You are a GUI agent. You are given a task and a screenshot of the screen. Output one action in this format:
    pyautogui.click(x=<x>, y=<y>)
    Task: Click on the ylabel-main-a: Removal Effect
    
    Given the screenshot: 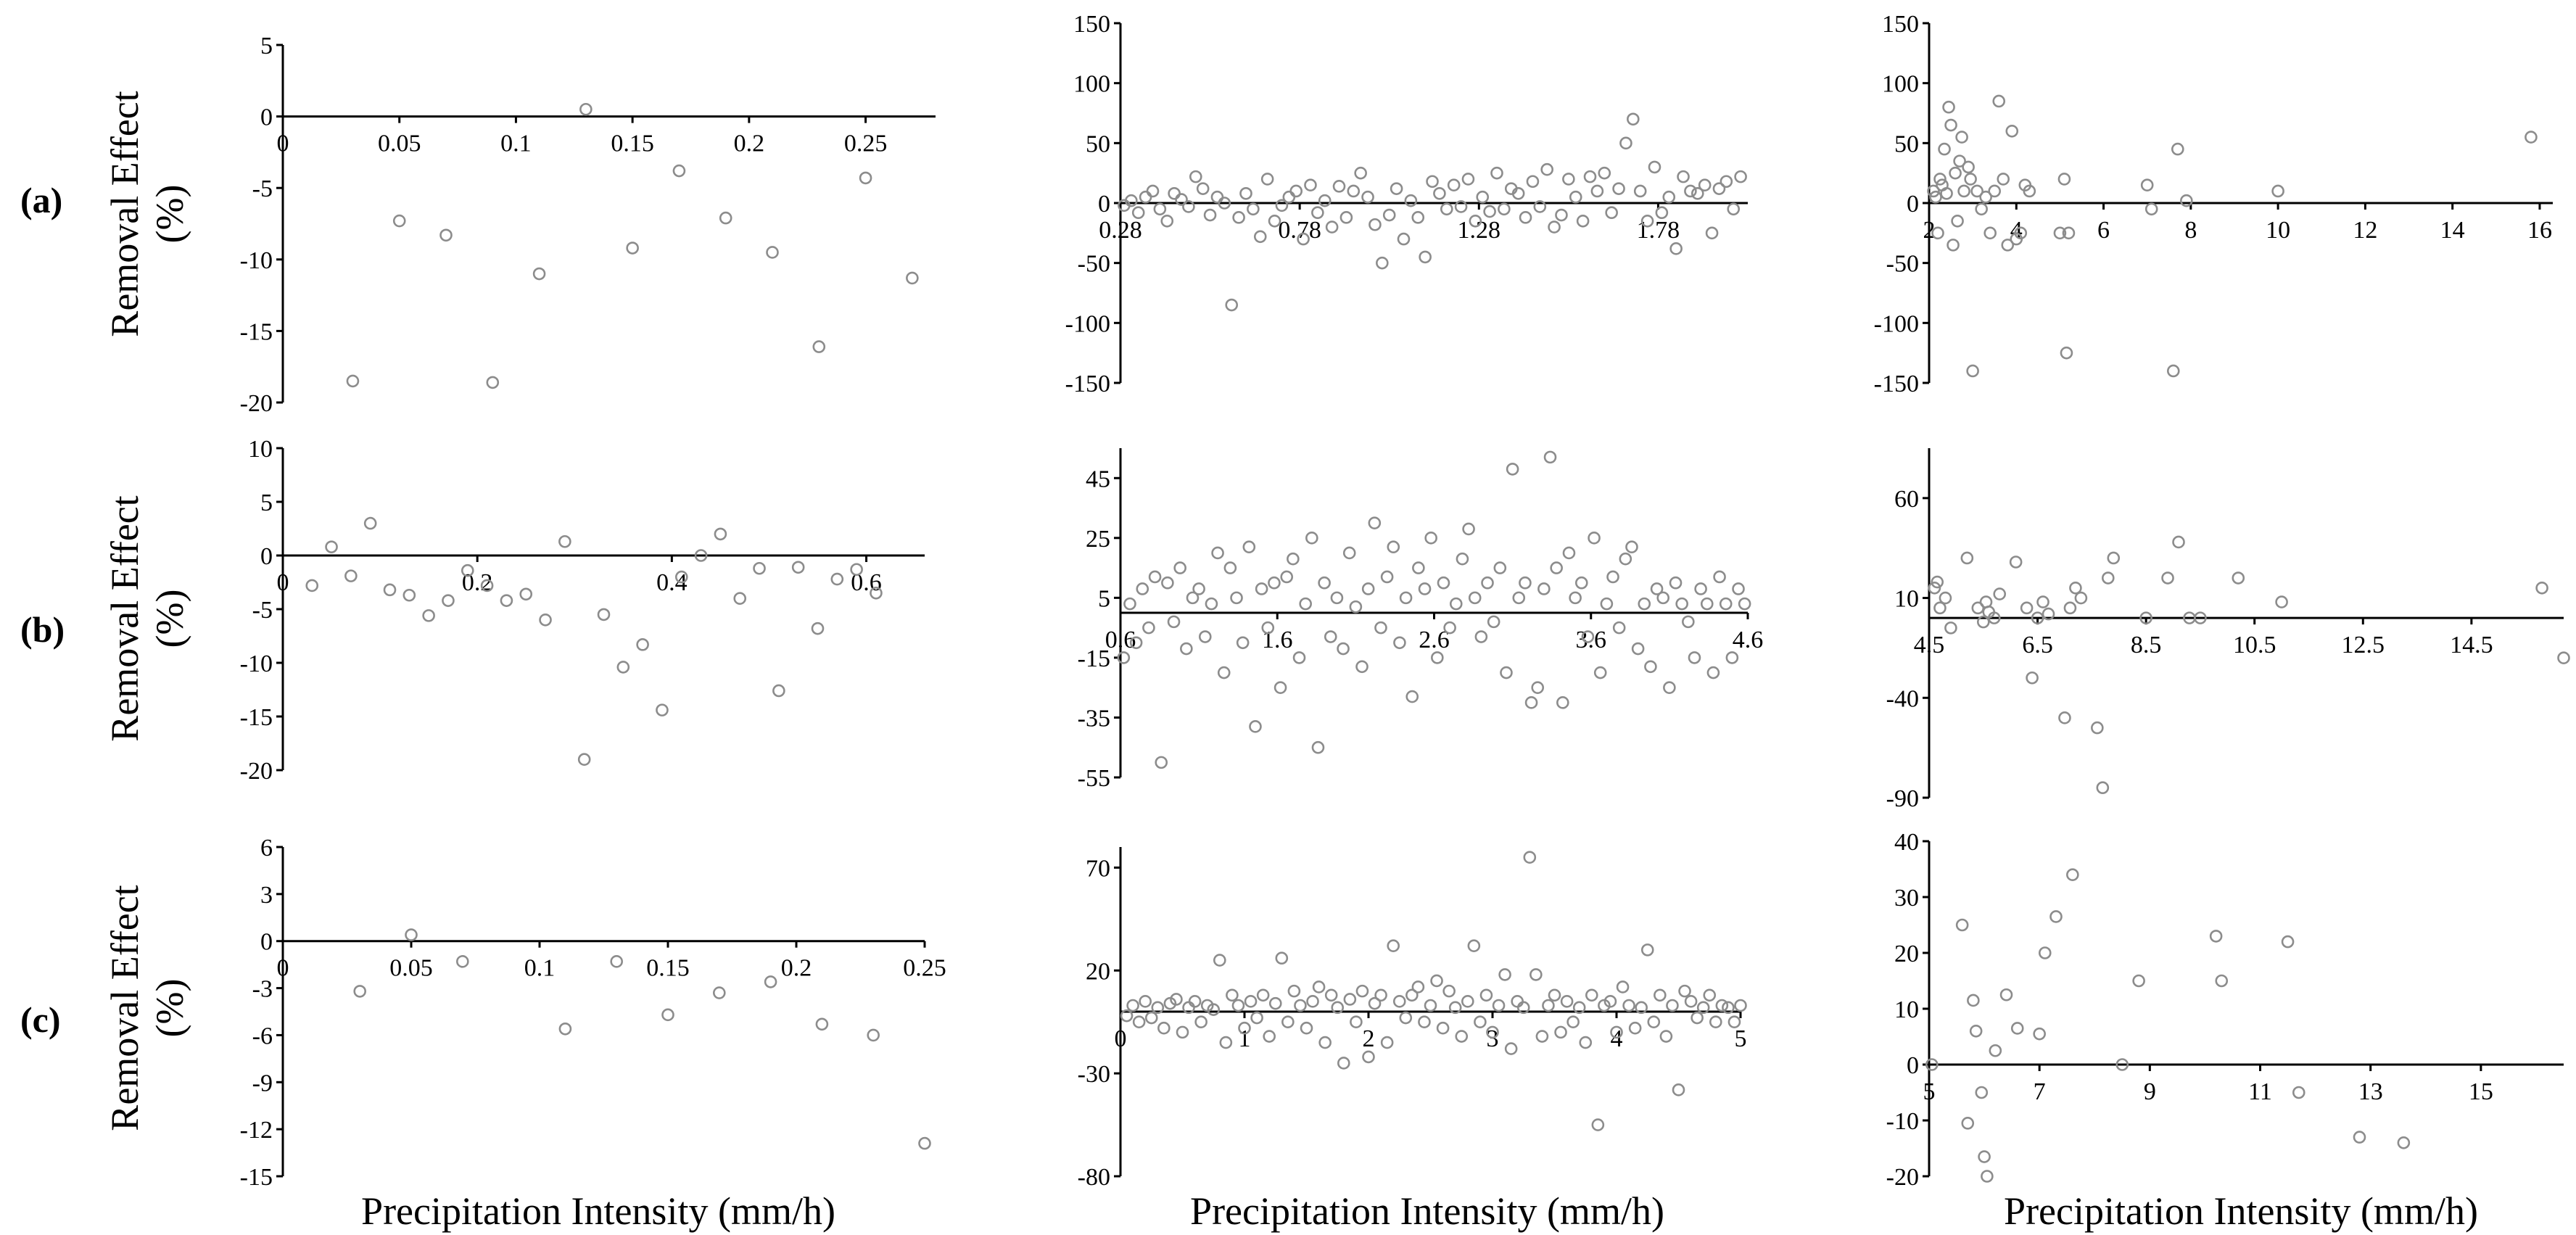 What is the action you would take?
    pyautogui.click(x=124, y=213)
    